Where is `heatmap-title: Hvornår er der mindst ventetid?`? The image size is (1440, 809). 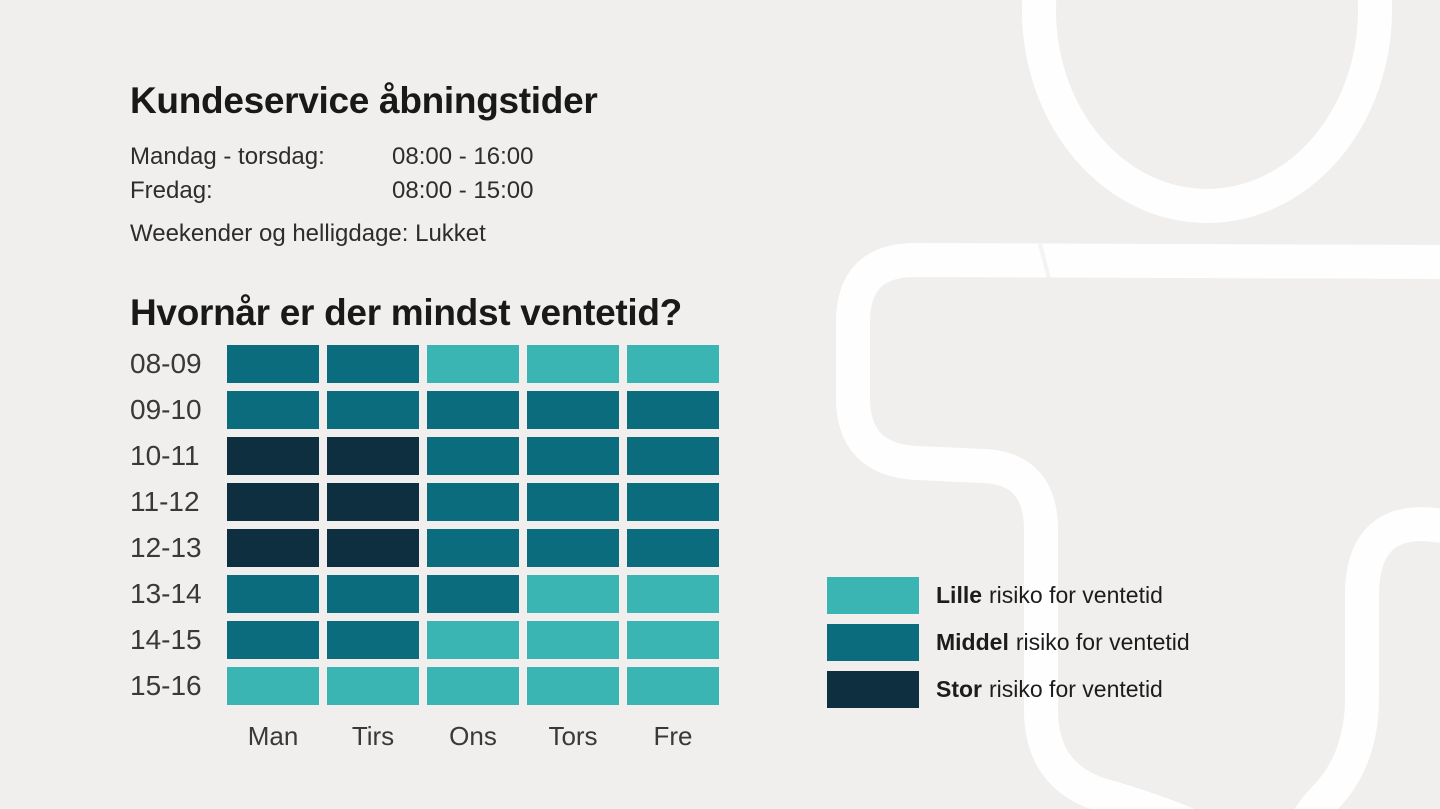
heatmap-title: Hvornår er der mindst ventetid? is located at coordinates (406, 312).